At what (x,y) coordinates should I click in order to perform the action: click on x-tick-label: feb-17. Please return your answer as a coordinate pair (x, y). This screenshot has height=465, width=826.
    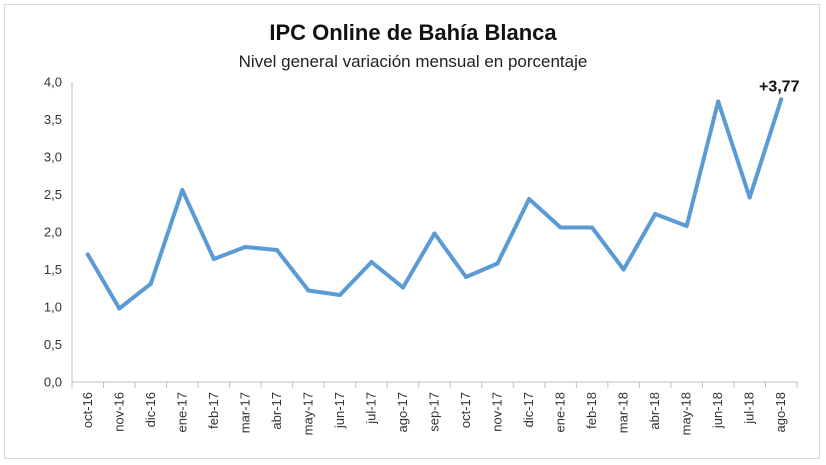
    Looking at the image, I should click on (213, 410).